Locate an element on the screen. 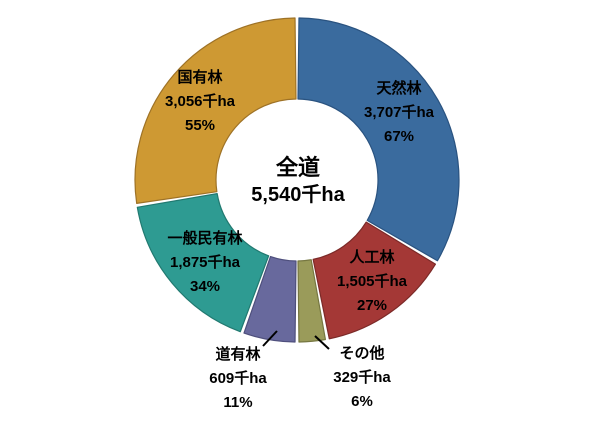  center-value: 5,540千ha is located at coordinates (298, 195).